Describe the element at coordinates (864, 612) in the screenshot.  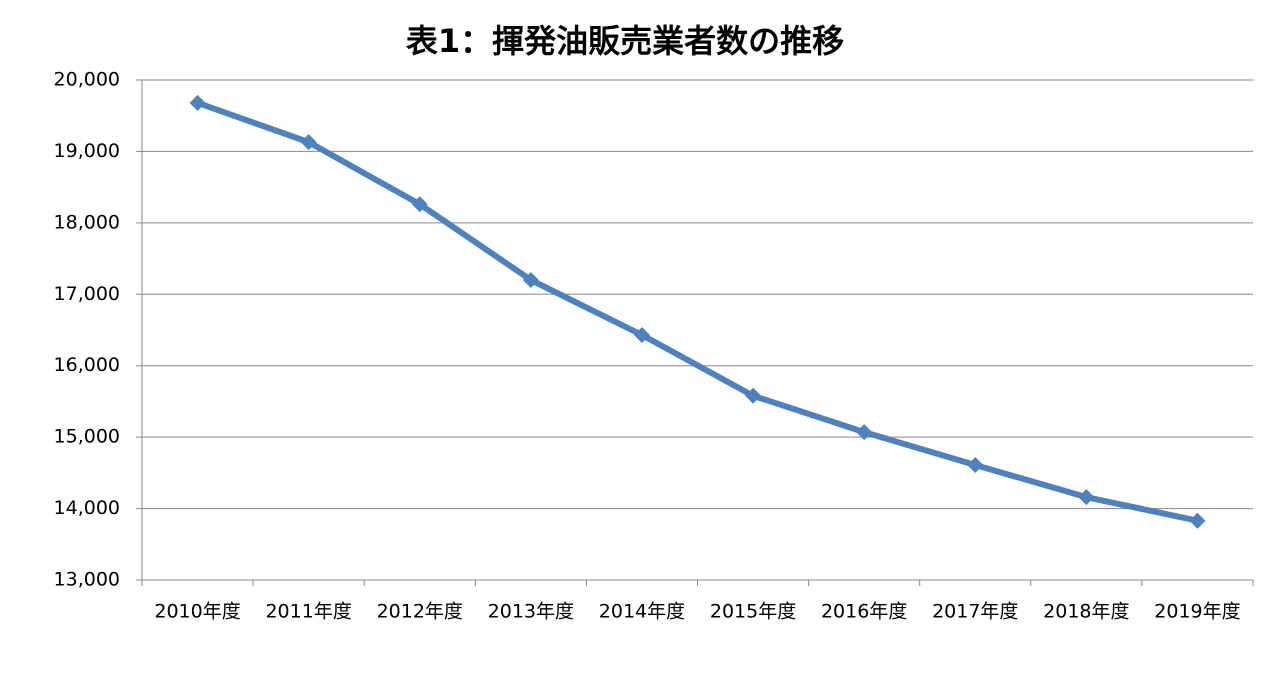
I see `x-tick-label: 2016年度` at that location.